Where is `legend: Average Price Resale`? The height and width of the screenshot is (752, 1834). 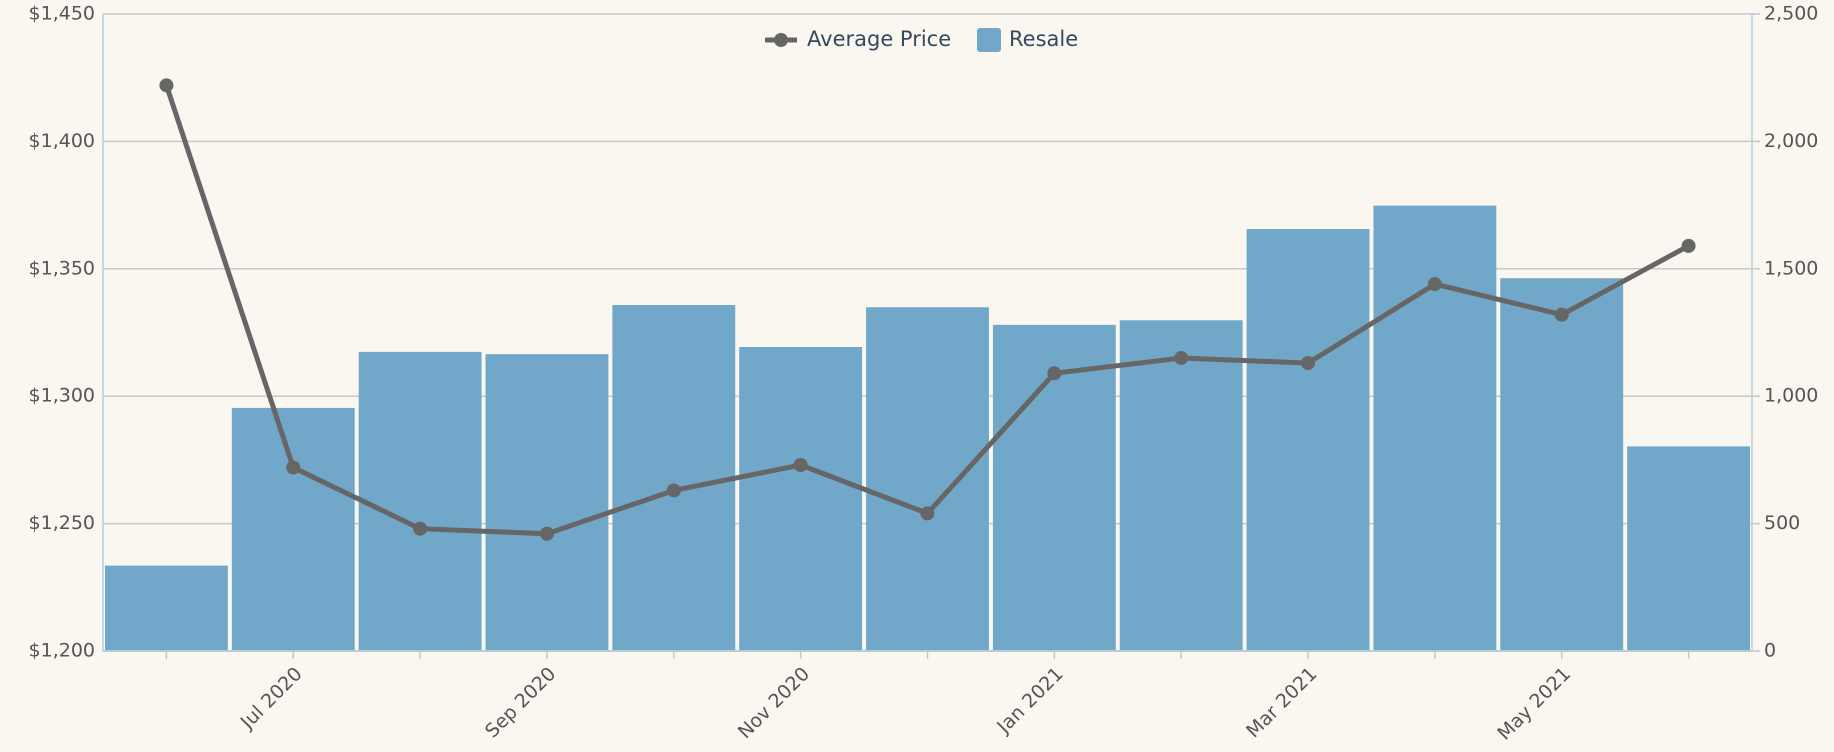 legend: Average Price Resale is located at coordinates (921, 39).